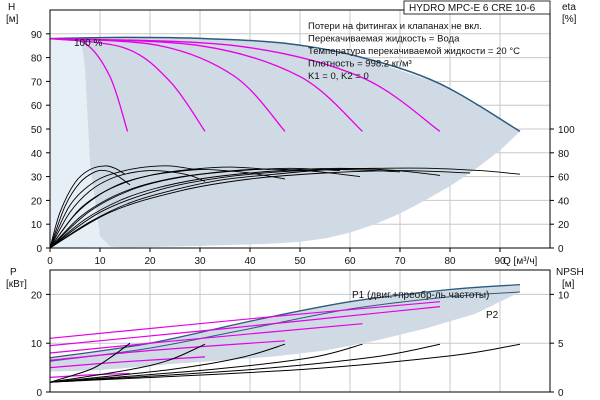  What do you see at coordinates (400, 261) in the screenshot?
I see `flow-tick-label: 70` at bounding box center [400, 261].